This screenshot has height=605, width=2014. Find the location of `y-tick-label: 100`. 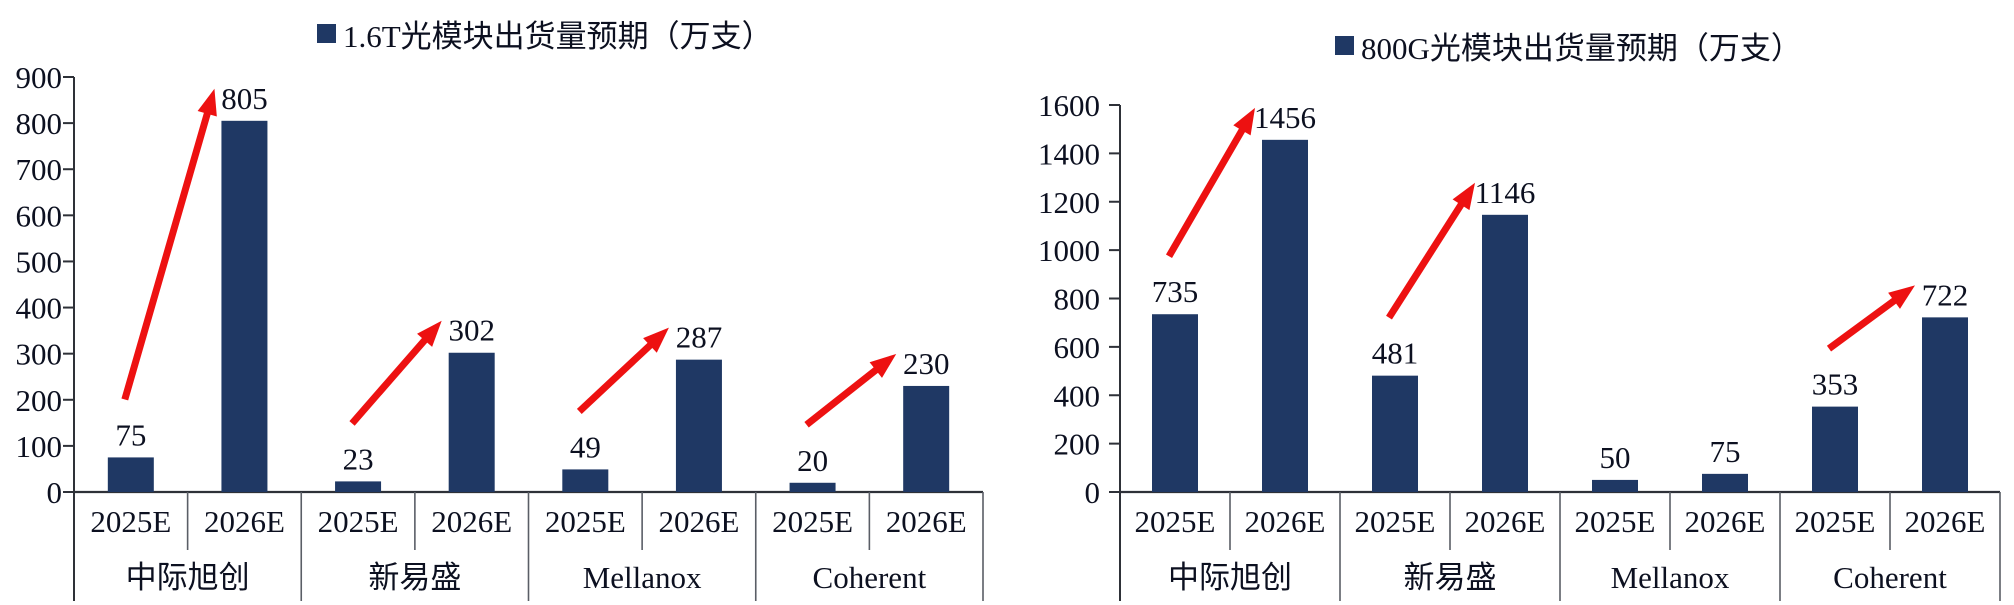

y-tick-label: 100 is located at coordinates (39, 446).